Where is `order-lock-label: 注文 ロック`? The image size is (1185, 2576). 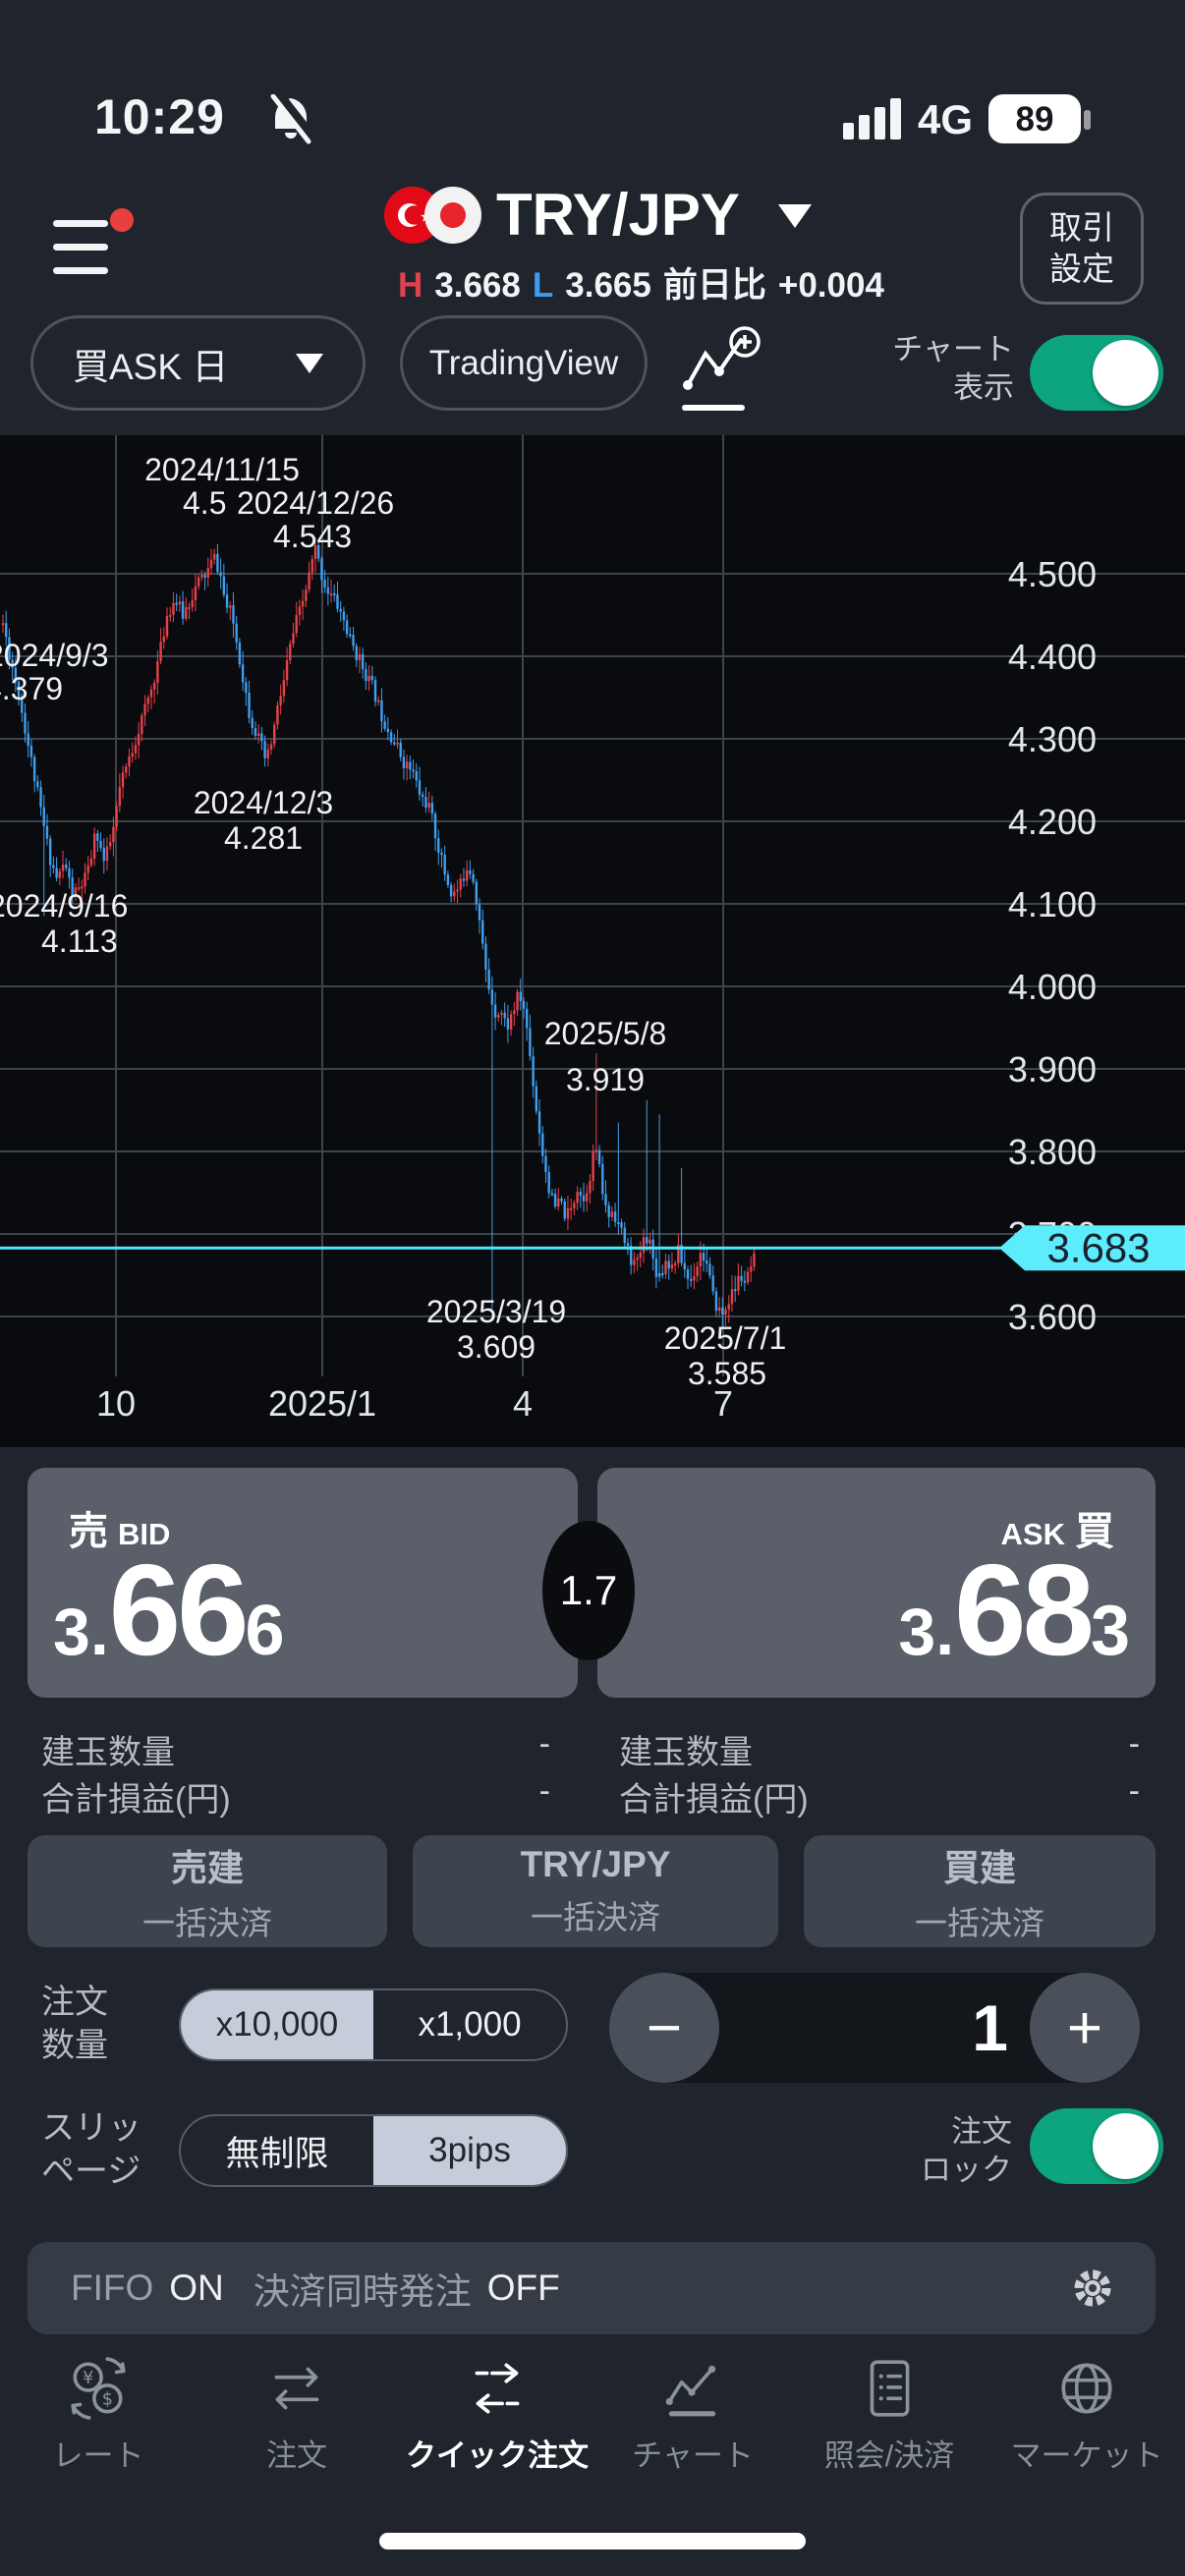
order-lock-label: 注文 ロック is located at coordinates (967, 2150).